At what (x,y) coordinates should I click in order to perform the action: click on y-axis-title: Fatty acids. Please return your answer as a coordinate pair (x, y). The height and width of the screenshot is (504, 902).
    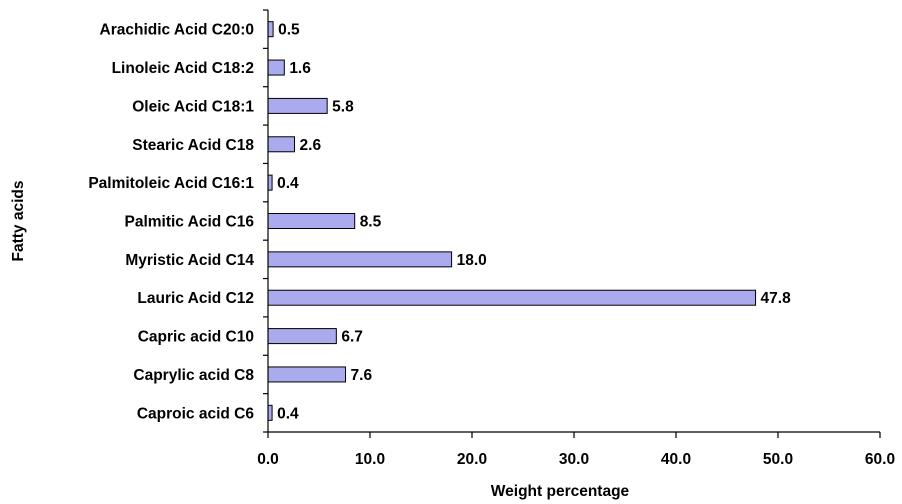
    Looking at the image, I should click on (18, 221).